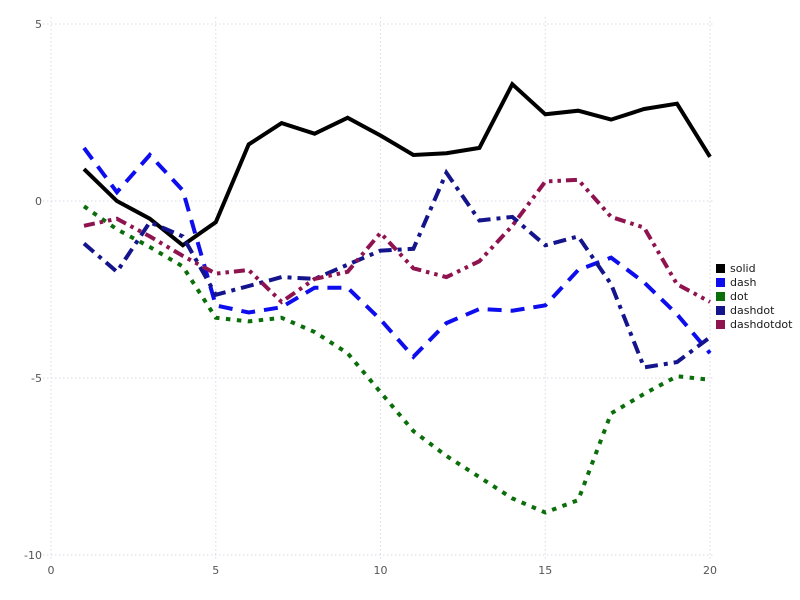  Describe the element at coordinates (710, 570) in the screenshot. I see `x-tick-label-20: 20` at that location.